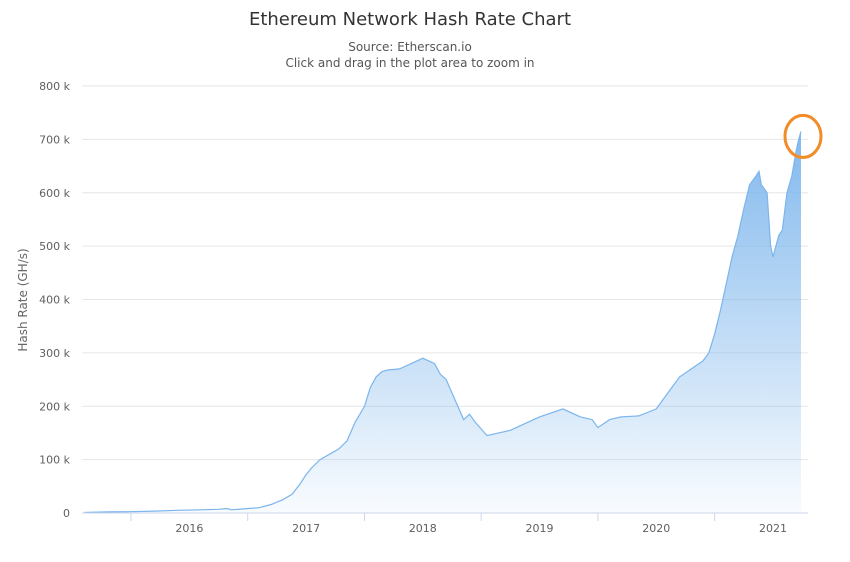 The image size is (850, 562). Describe the element at coordinates (54, 406) in the screenshot. I see `y-tick-label: 200 k` at that location.